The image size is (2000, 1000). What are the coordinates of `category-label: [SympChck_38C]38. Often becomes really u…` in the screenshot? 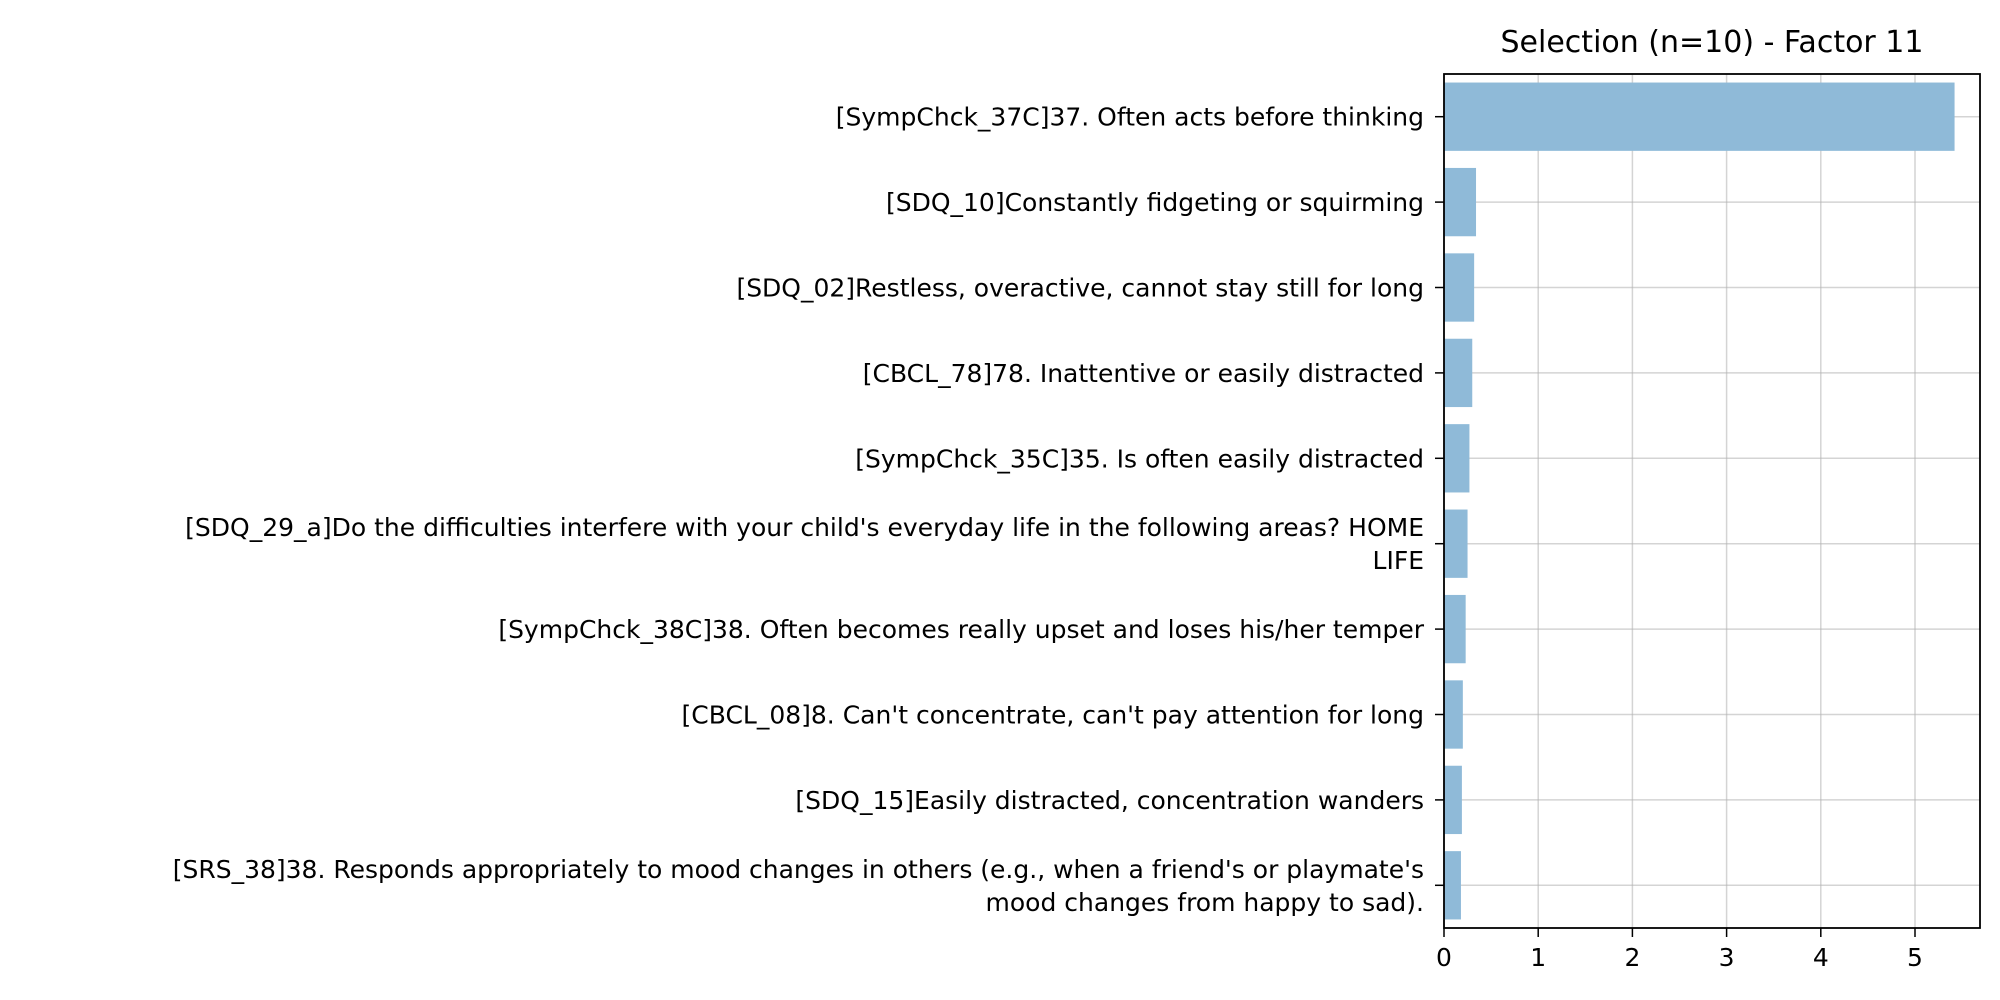 It's located at (961, 629).